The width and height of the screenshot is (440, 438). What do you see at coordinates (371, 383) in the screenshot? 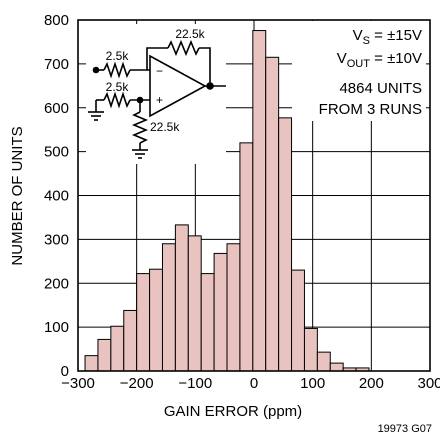
I see `x-tick-label: 200` at bounding box center [371, 383].